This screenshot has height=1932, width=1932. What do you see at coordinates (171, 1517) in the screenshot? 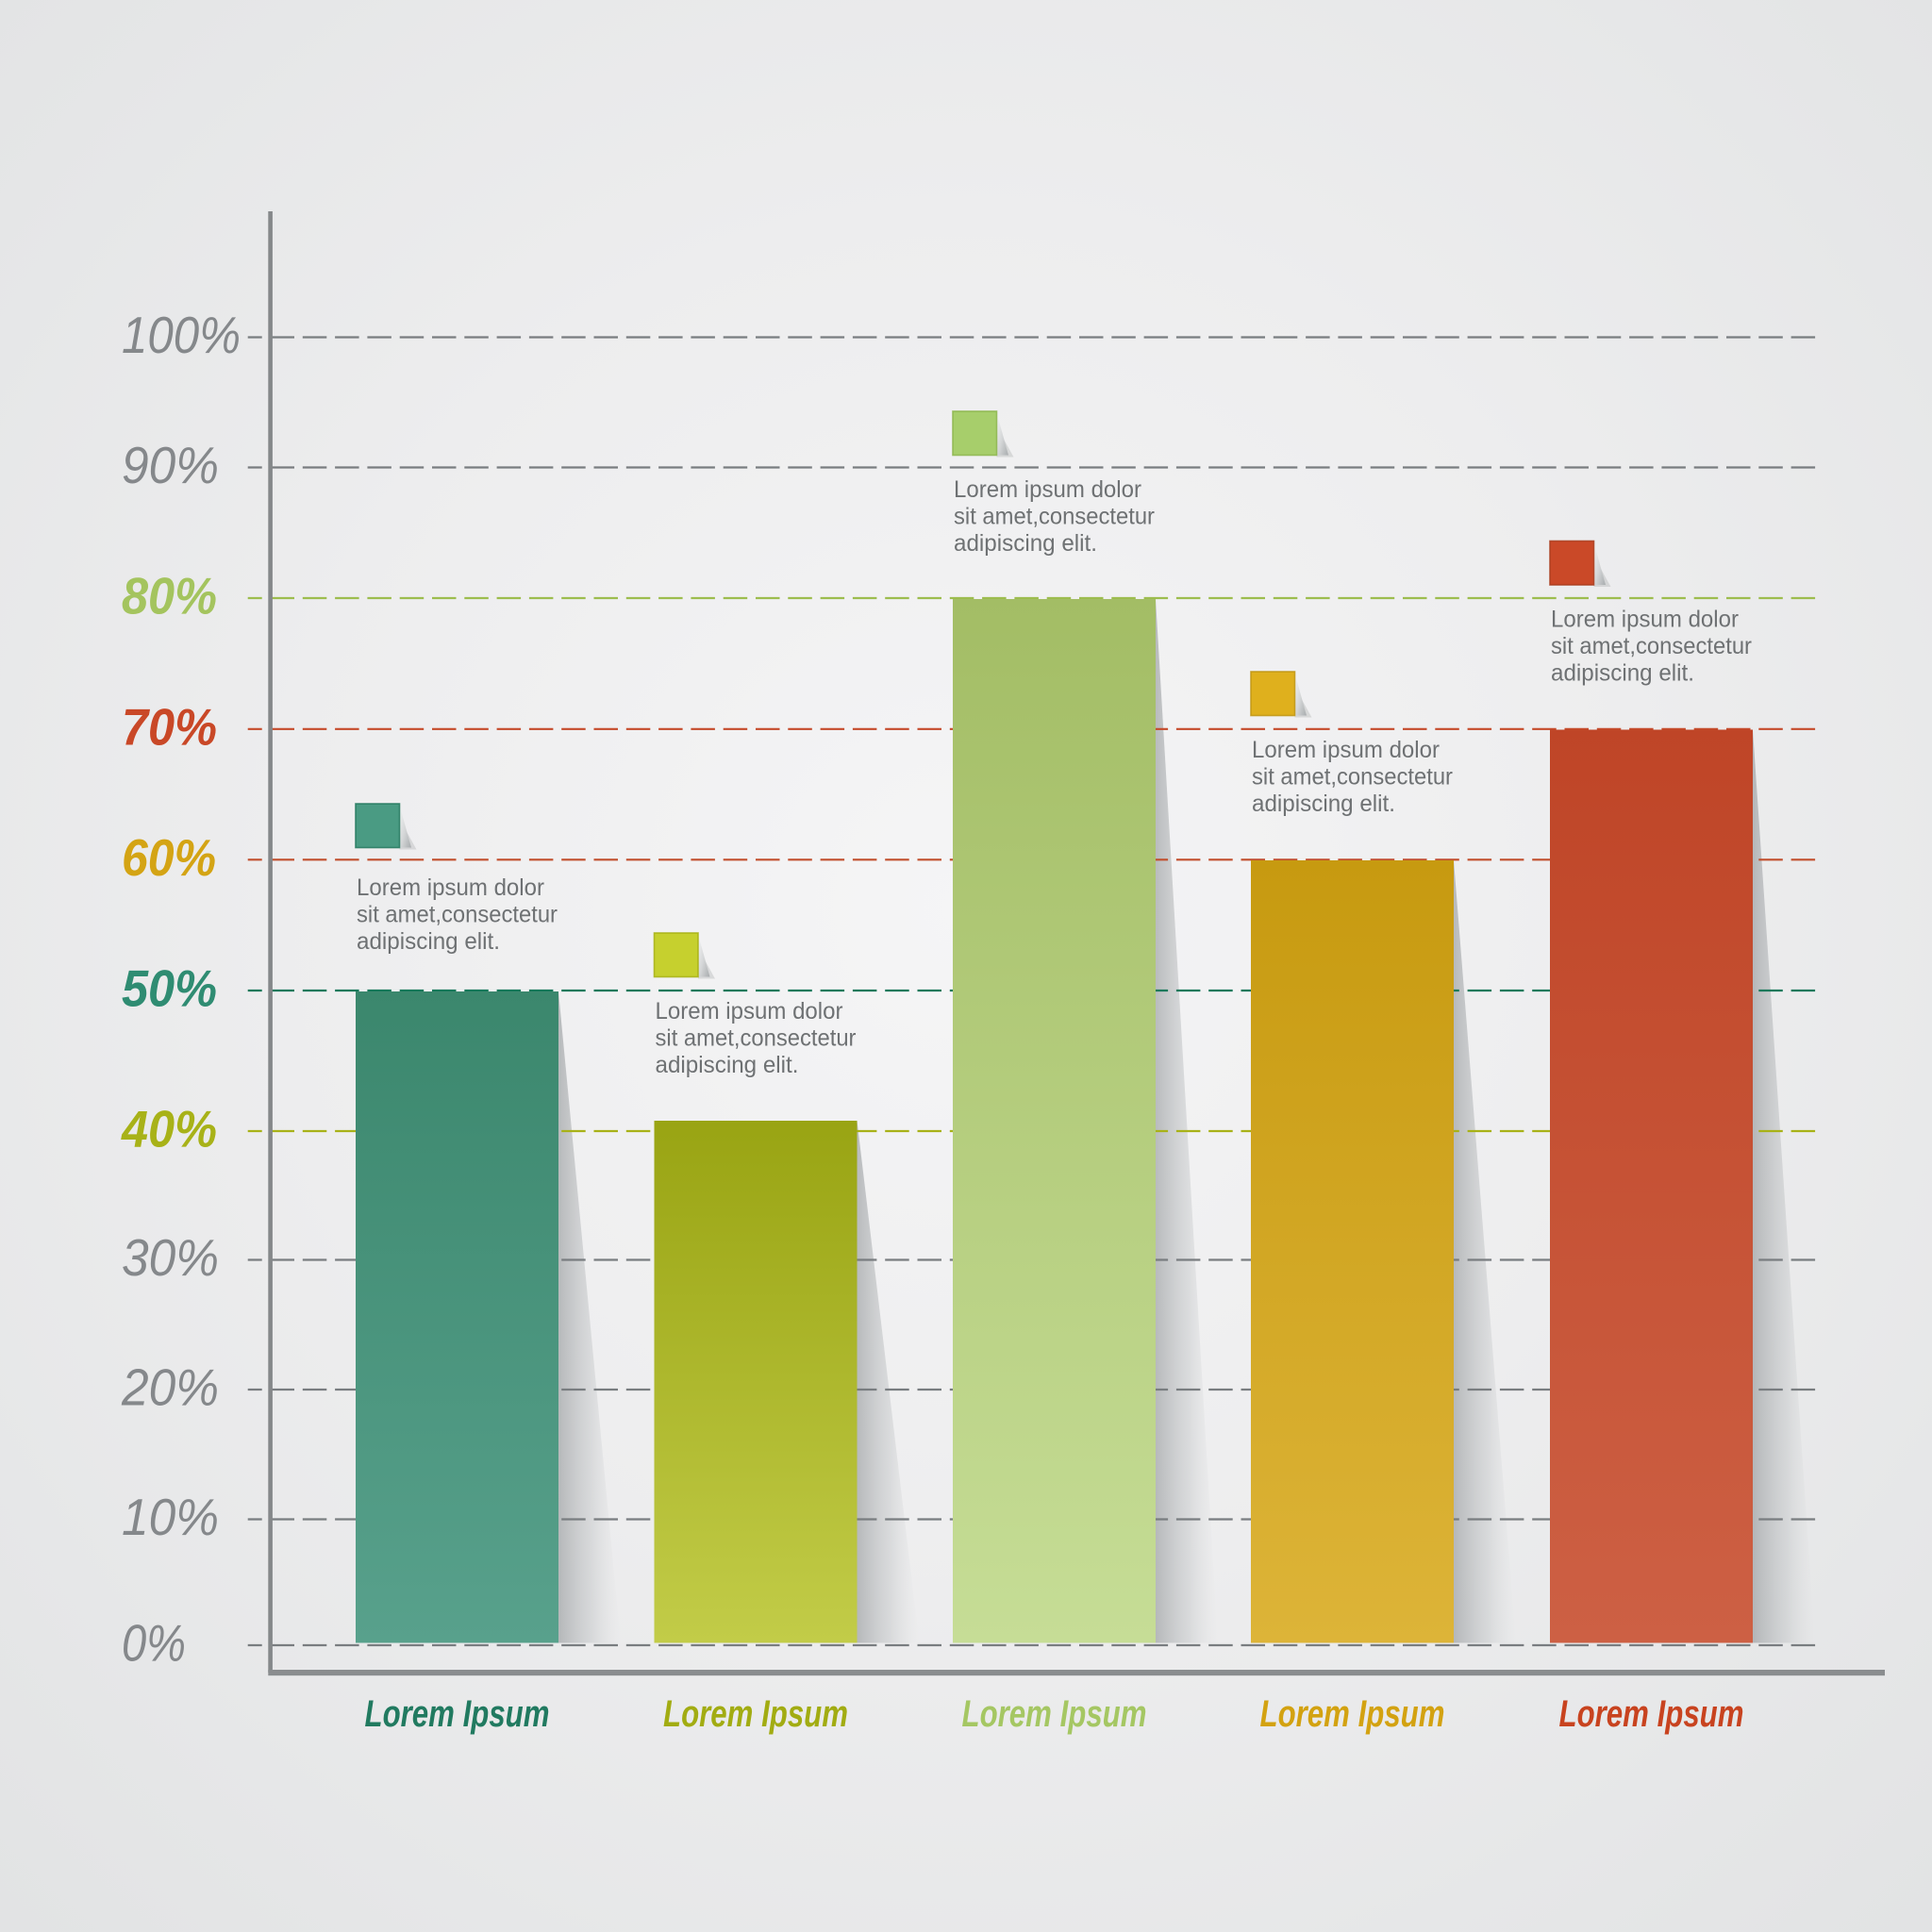
I see `svg-text: 10%` at bounding box center [171, 1517].